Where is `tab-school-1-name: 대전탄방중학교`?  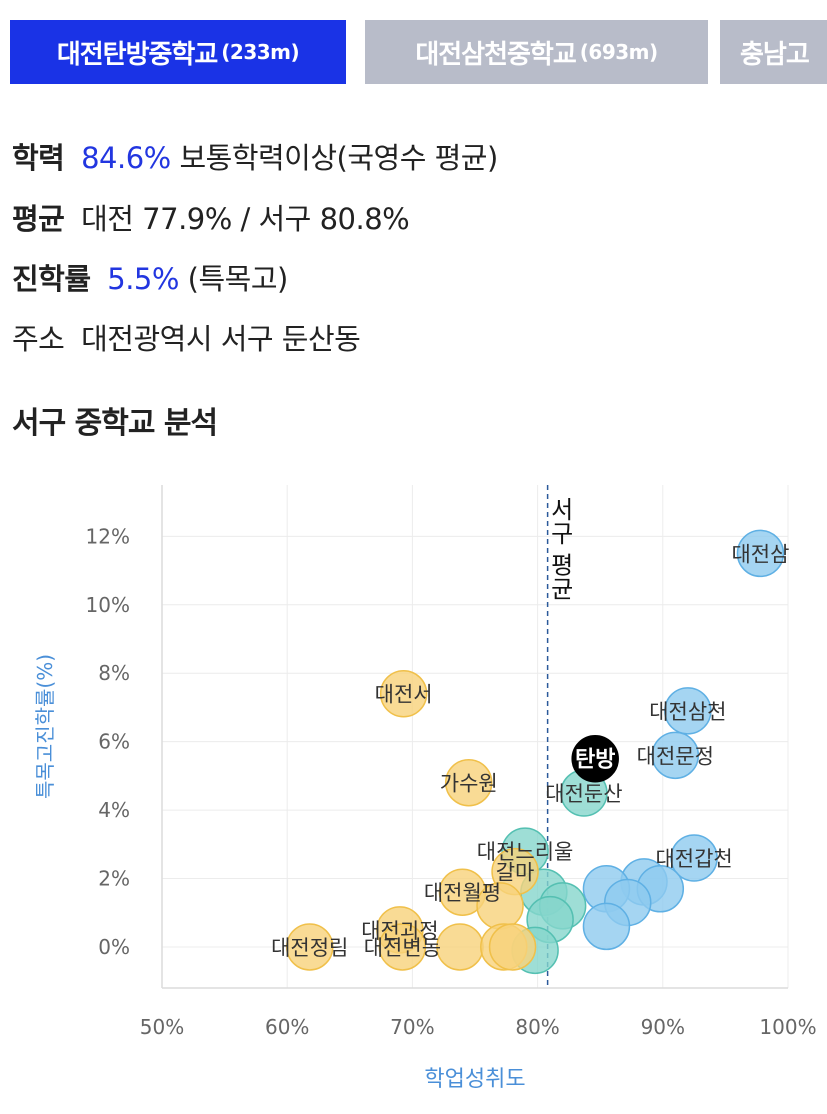 tab-school-1-name: 대전탄방중학교 is located at coordinates (137, 54).